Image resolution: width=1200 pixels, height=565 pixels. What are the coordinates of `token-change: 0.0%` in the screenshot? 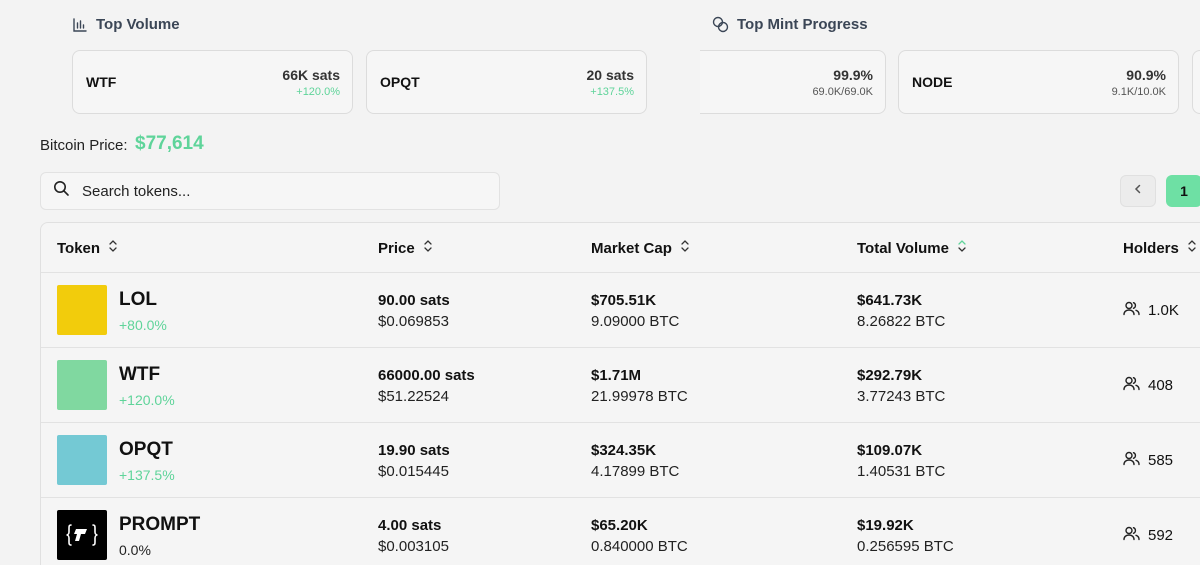 It's located at (135, 550).